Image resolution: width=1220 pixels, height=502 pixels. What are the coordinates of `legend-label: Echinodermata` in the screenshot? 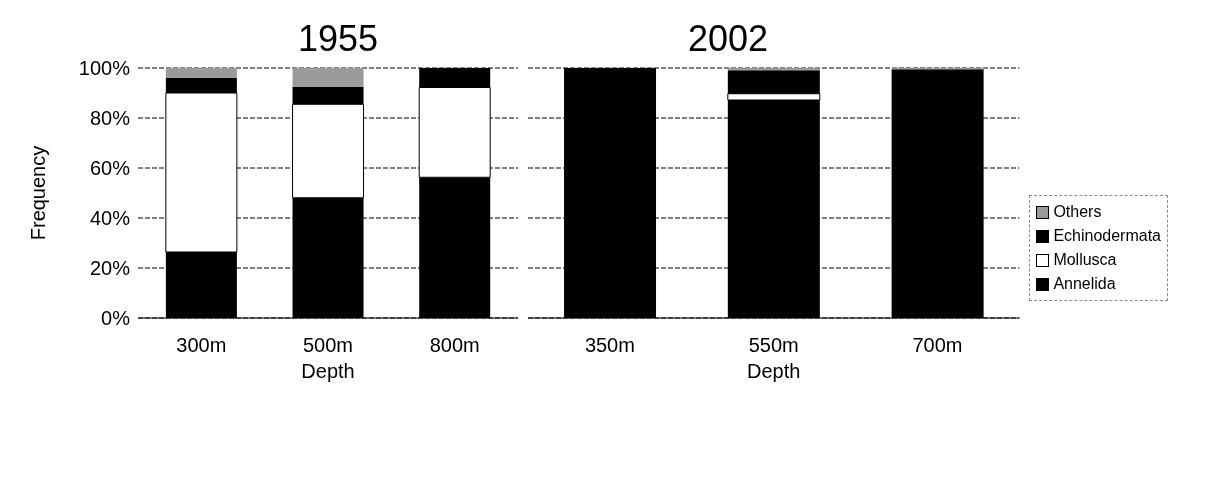 It's located at (1107, 236).